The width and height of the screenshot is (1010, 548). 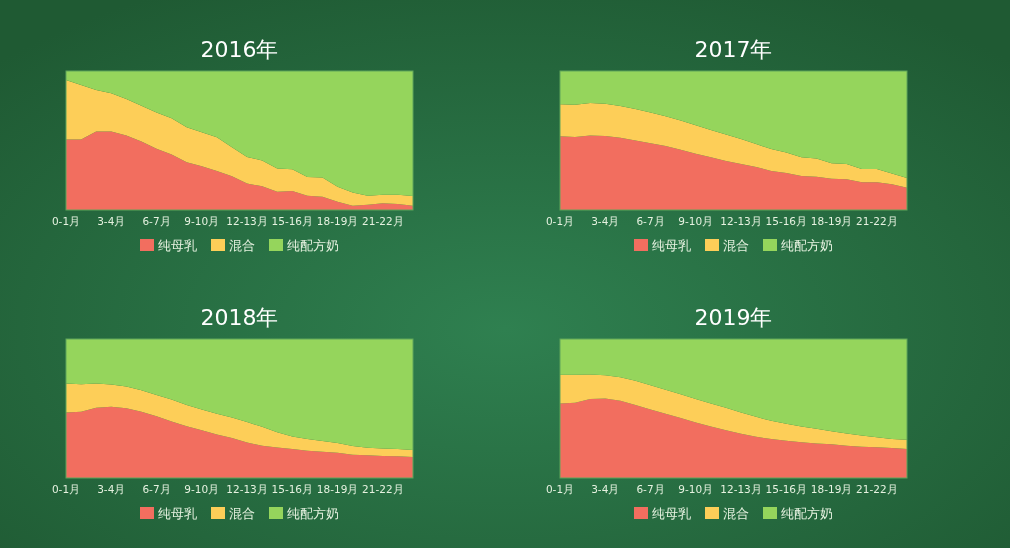 I want to click on chart-title: 2017年, so click(x=733, y=49).